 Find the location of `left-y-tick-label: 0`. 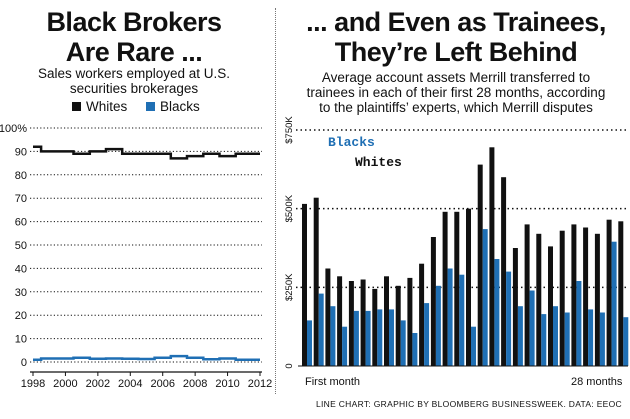

left-y-tick-label: 0 is located at coordinates (24, 363).